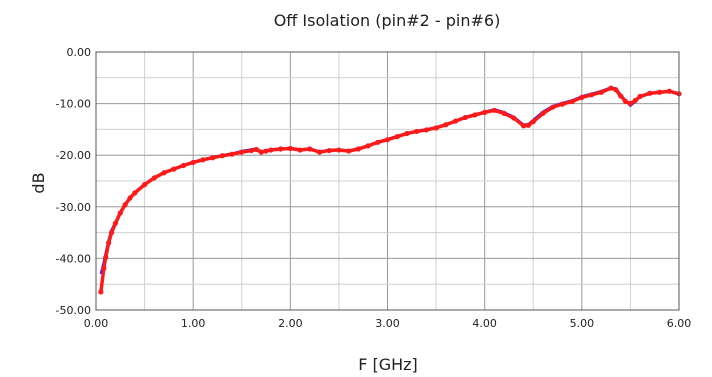 The image size is (712, 377). I want to click on y-tick-label: -30.00, so click(73, 207).